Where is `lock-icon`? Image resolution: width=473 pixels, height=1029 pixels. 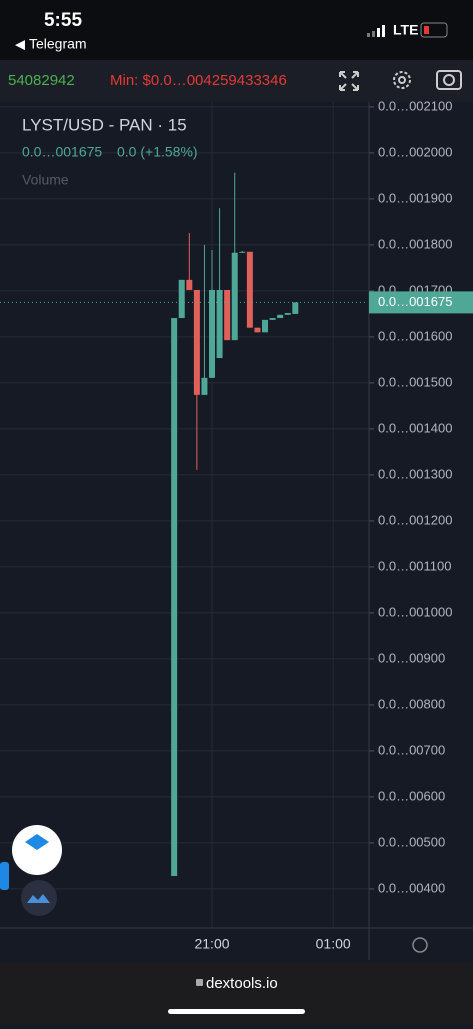 lock-icon is located at coordinates (199, 982).